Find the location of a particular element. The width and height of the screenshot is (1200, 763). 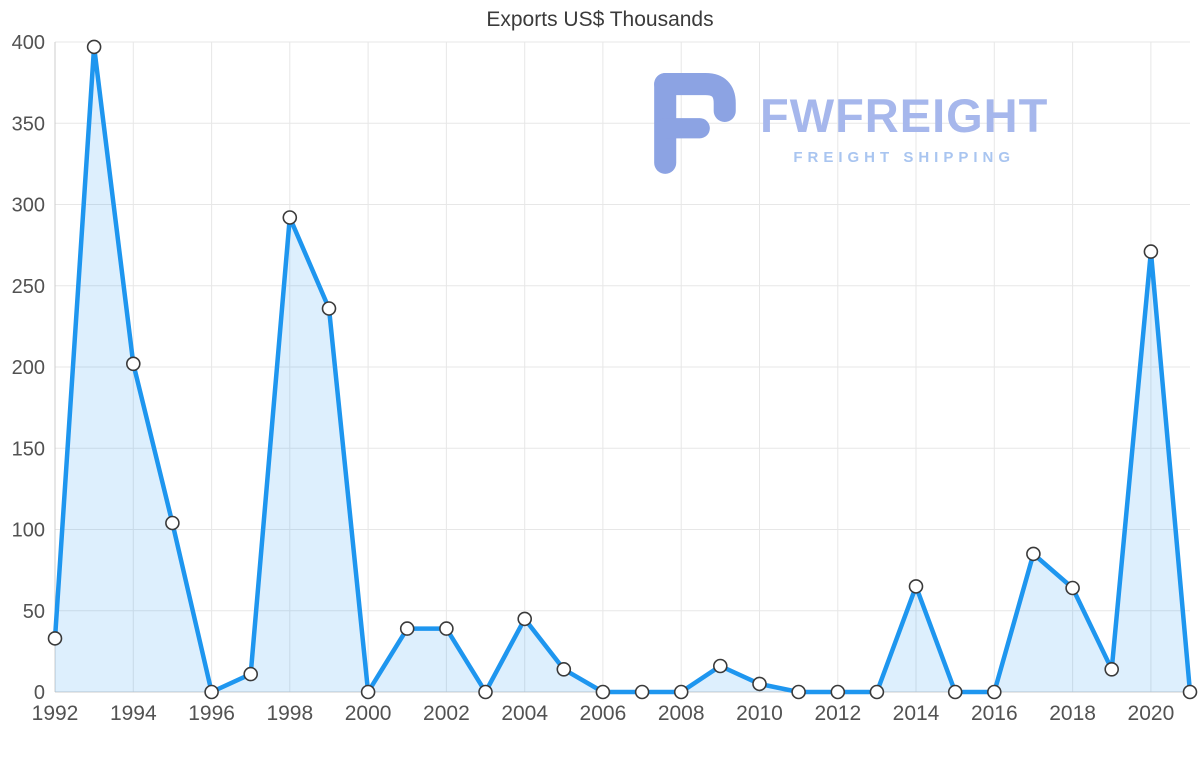

watermark-text-block: FWFREIGHT FREIGHT SHIPPING is located at coordinates (904, 129).